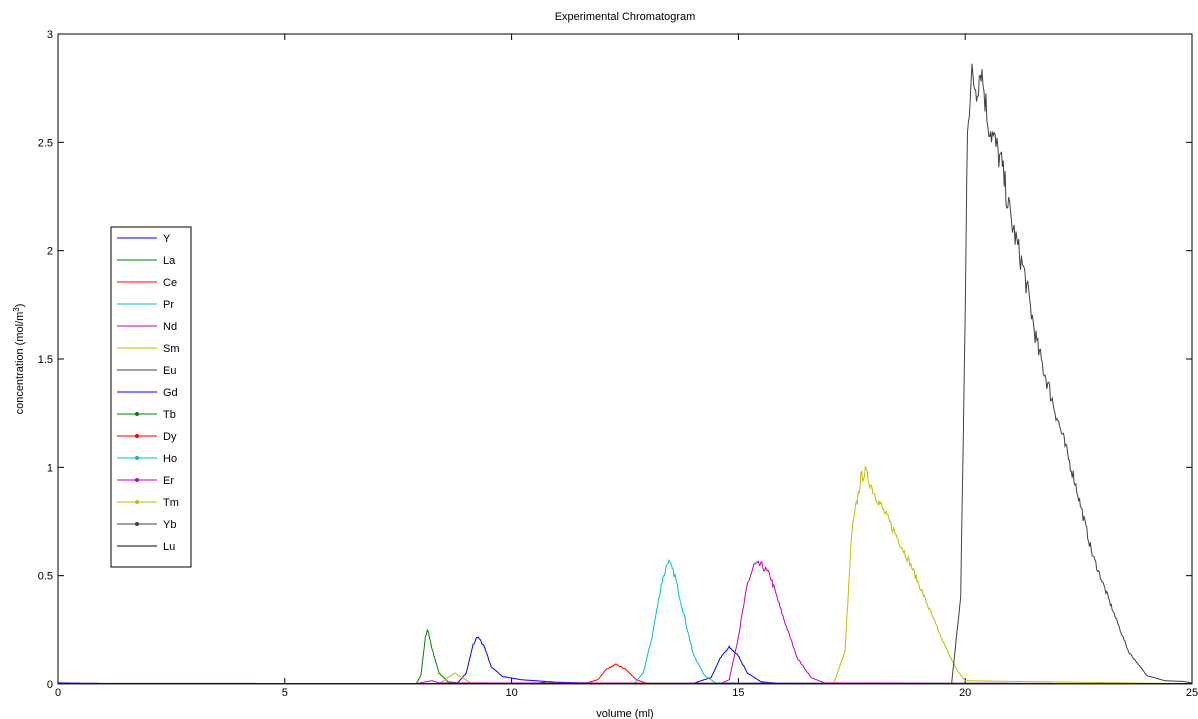 The height and width of the screenshot is (719, 1198). Describe the element at coordinates (20, 306) in the screenshot. I see `y-axis-label-suffix: )` at that location.